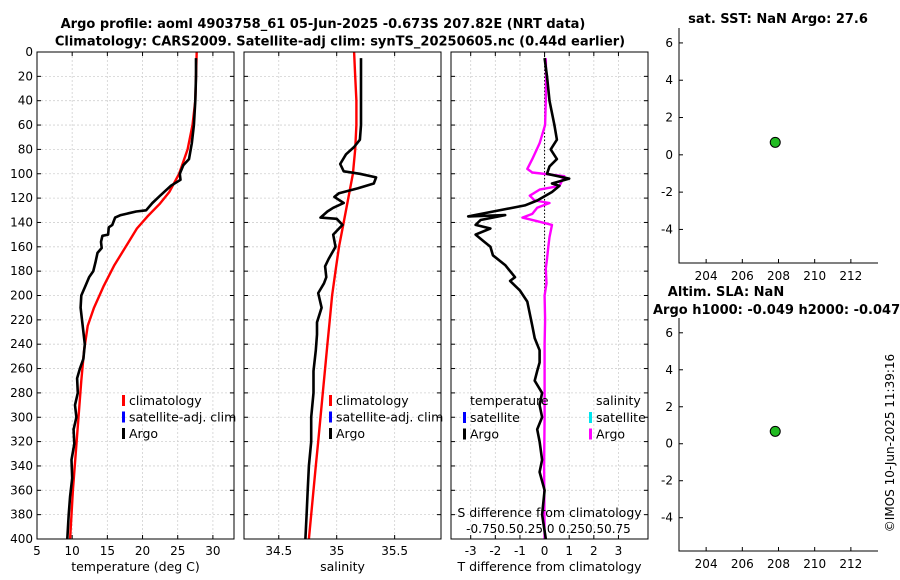 The width and height of the screenshot is (900, 580). What do you see at coordinates (548, 529) in the screenshot?
I see `top-axis-ticklabels: -0.750.50.25 0 0.250.50.75` at bounding box center [548, 529].